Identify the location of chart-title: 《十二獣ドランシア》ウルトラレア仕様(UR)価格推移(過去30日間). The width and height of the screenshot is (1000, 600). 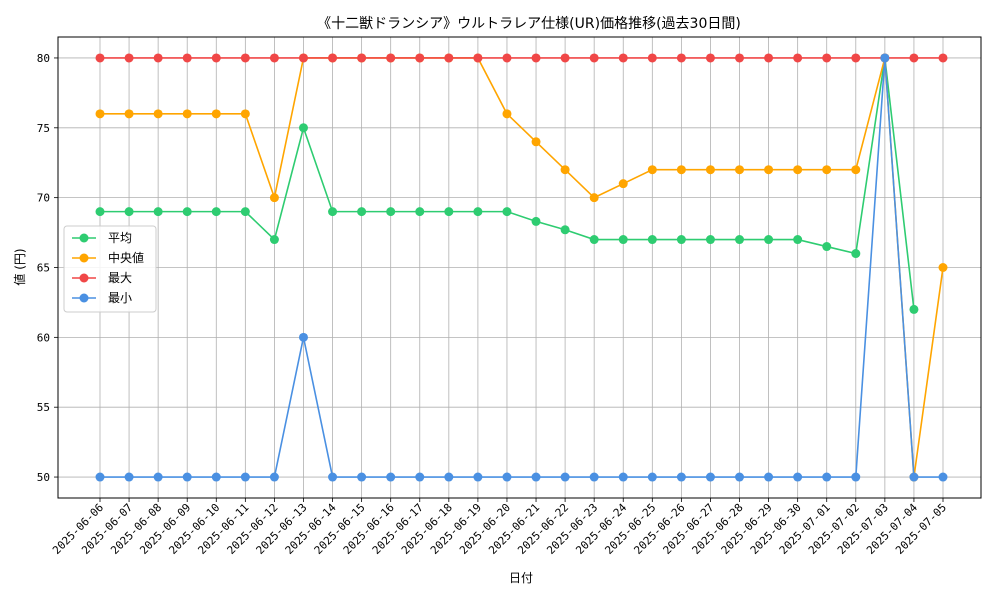
(529, 24).